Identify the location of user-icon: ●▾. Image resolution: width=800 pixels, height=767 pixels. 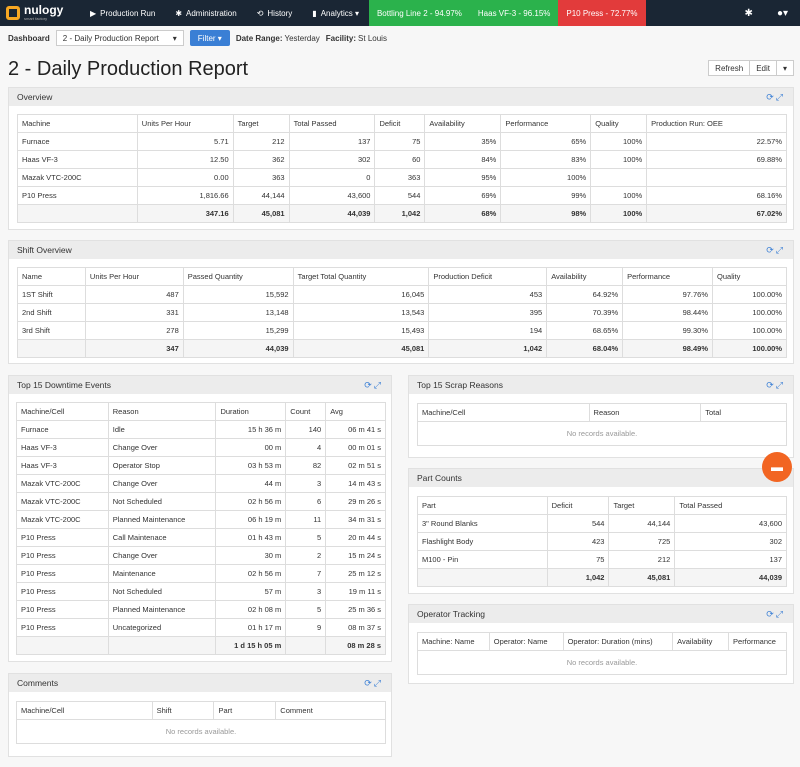
(782, 13).